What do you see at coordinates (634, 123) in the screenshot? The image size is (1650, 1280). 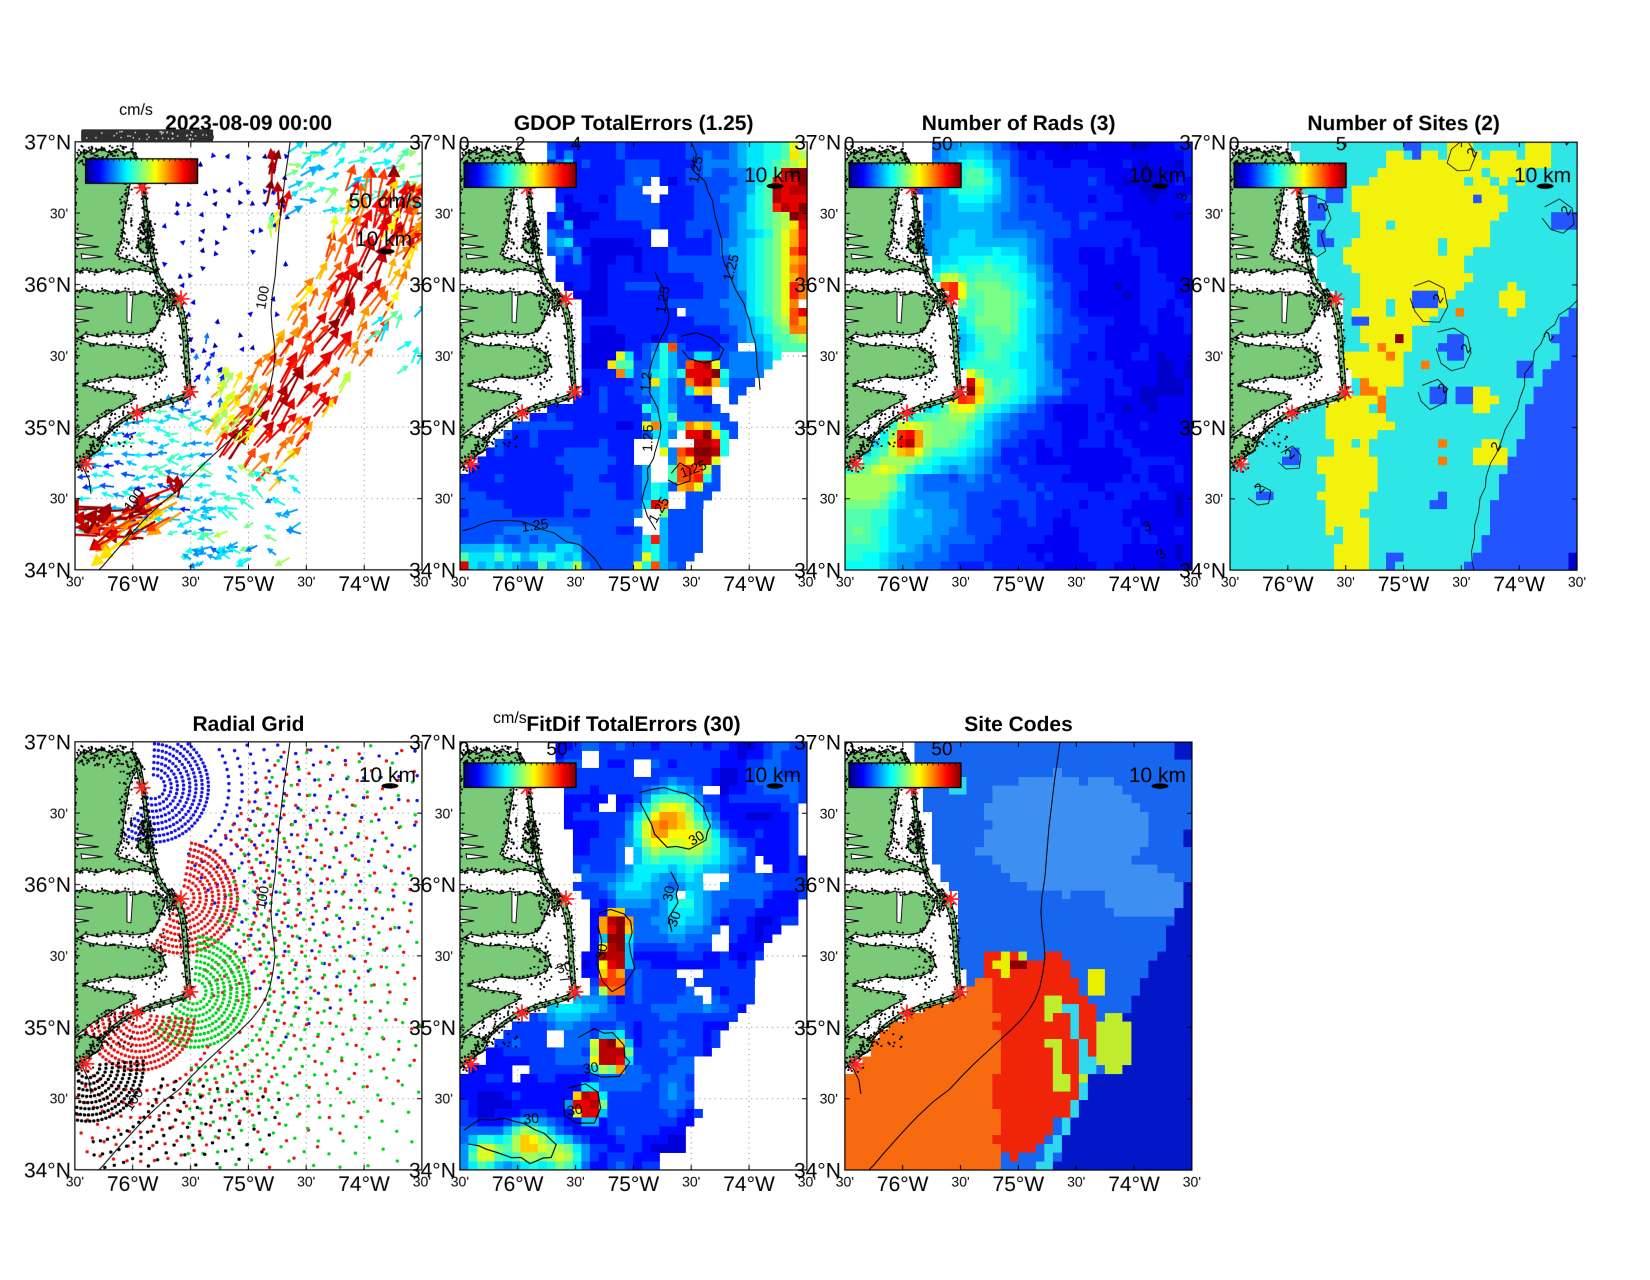 I see `svg-text: GDOP TotalErrors (1.25)` at bounding box center [634, 123].